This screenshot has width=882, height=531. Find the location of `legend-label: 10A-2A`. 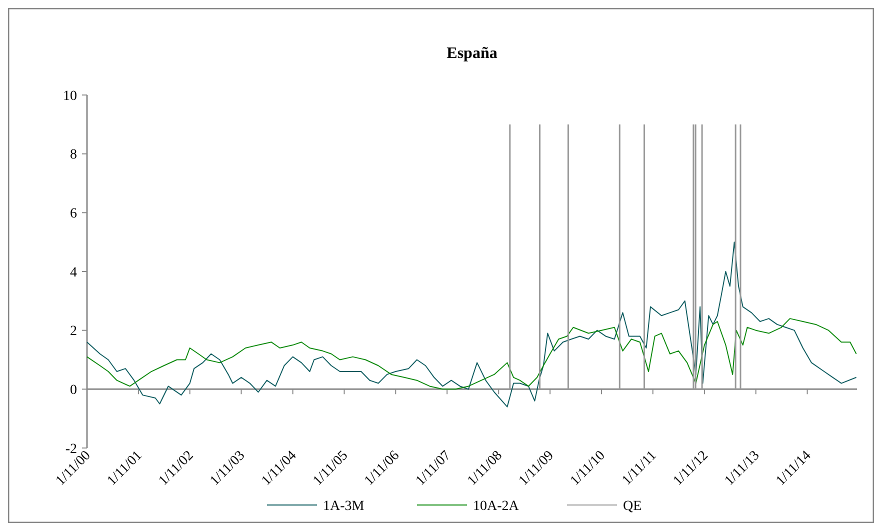

legend-label: 10A-2A is located at coordinates (496, 506).